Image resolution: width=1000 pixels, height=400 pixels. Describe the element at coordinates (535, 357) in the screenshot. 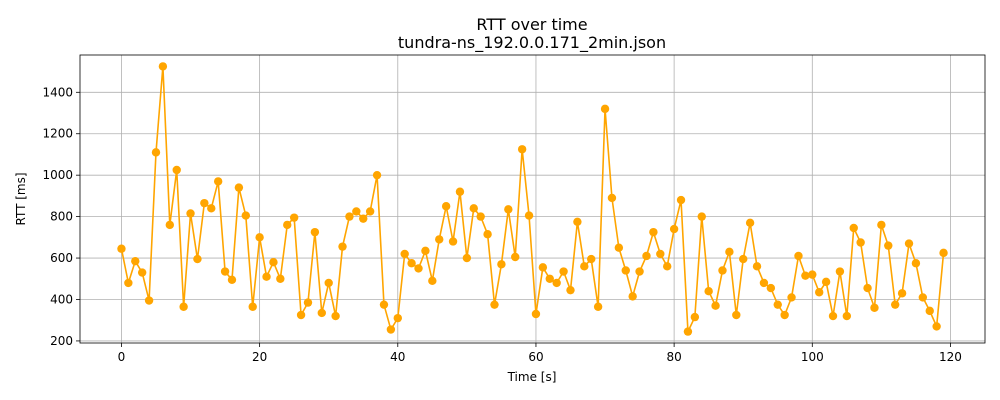

I see `x-tick-label: 60` at that location.